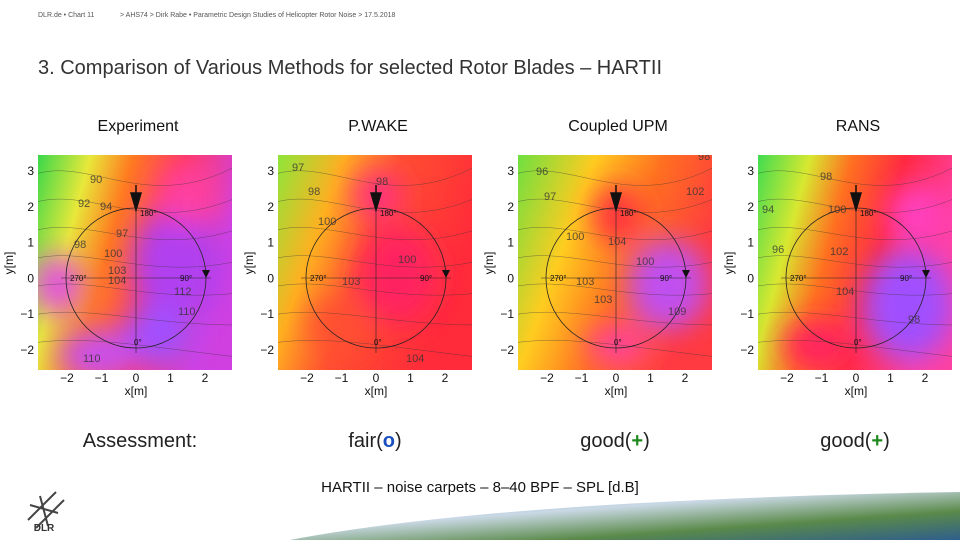 This screenshot has height=545, width=960. What do you see at coordinates (648, 275) in the screenshot?
I see `blobs` at bounding box center [648, 275].